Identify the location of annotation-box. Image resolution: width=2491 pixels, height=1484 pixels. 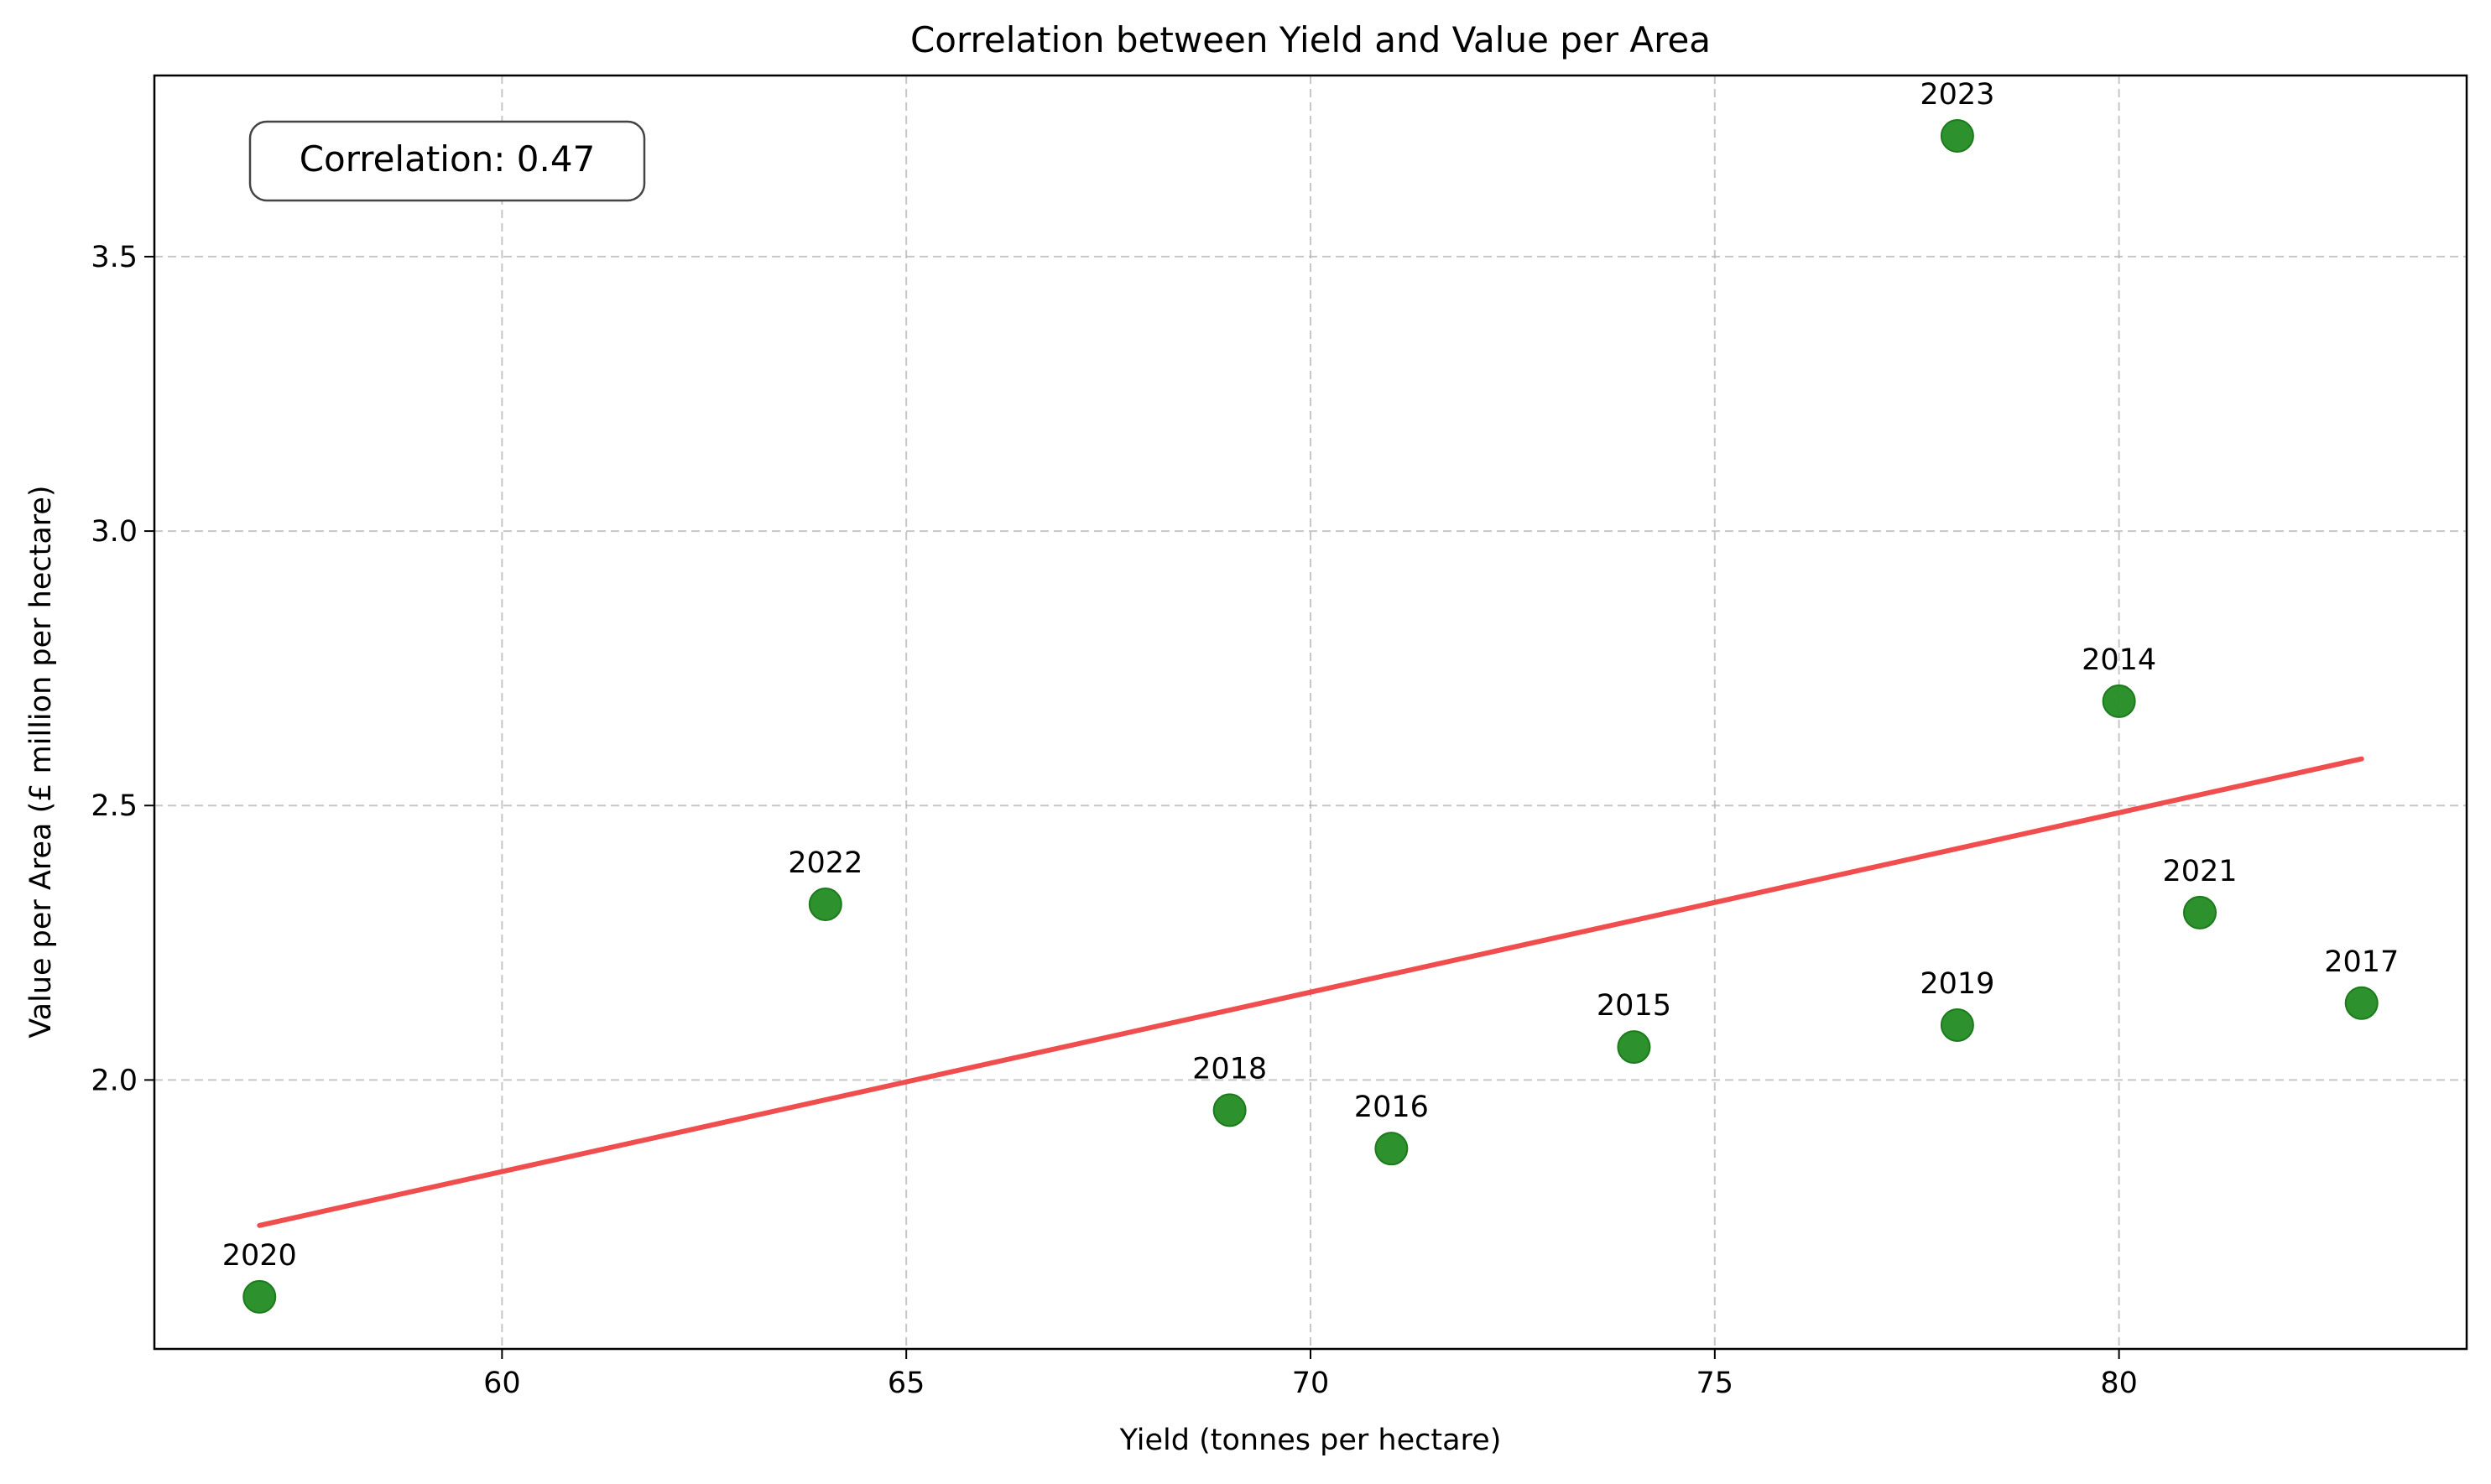
(447, 161).